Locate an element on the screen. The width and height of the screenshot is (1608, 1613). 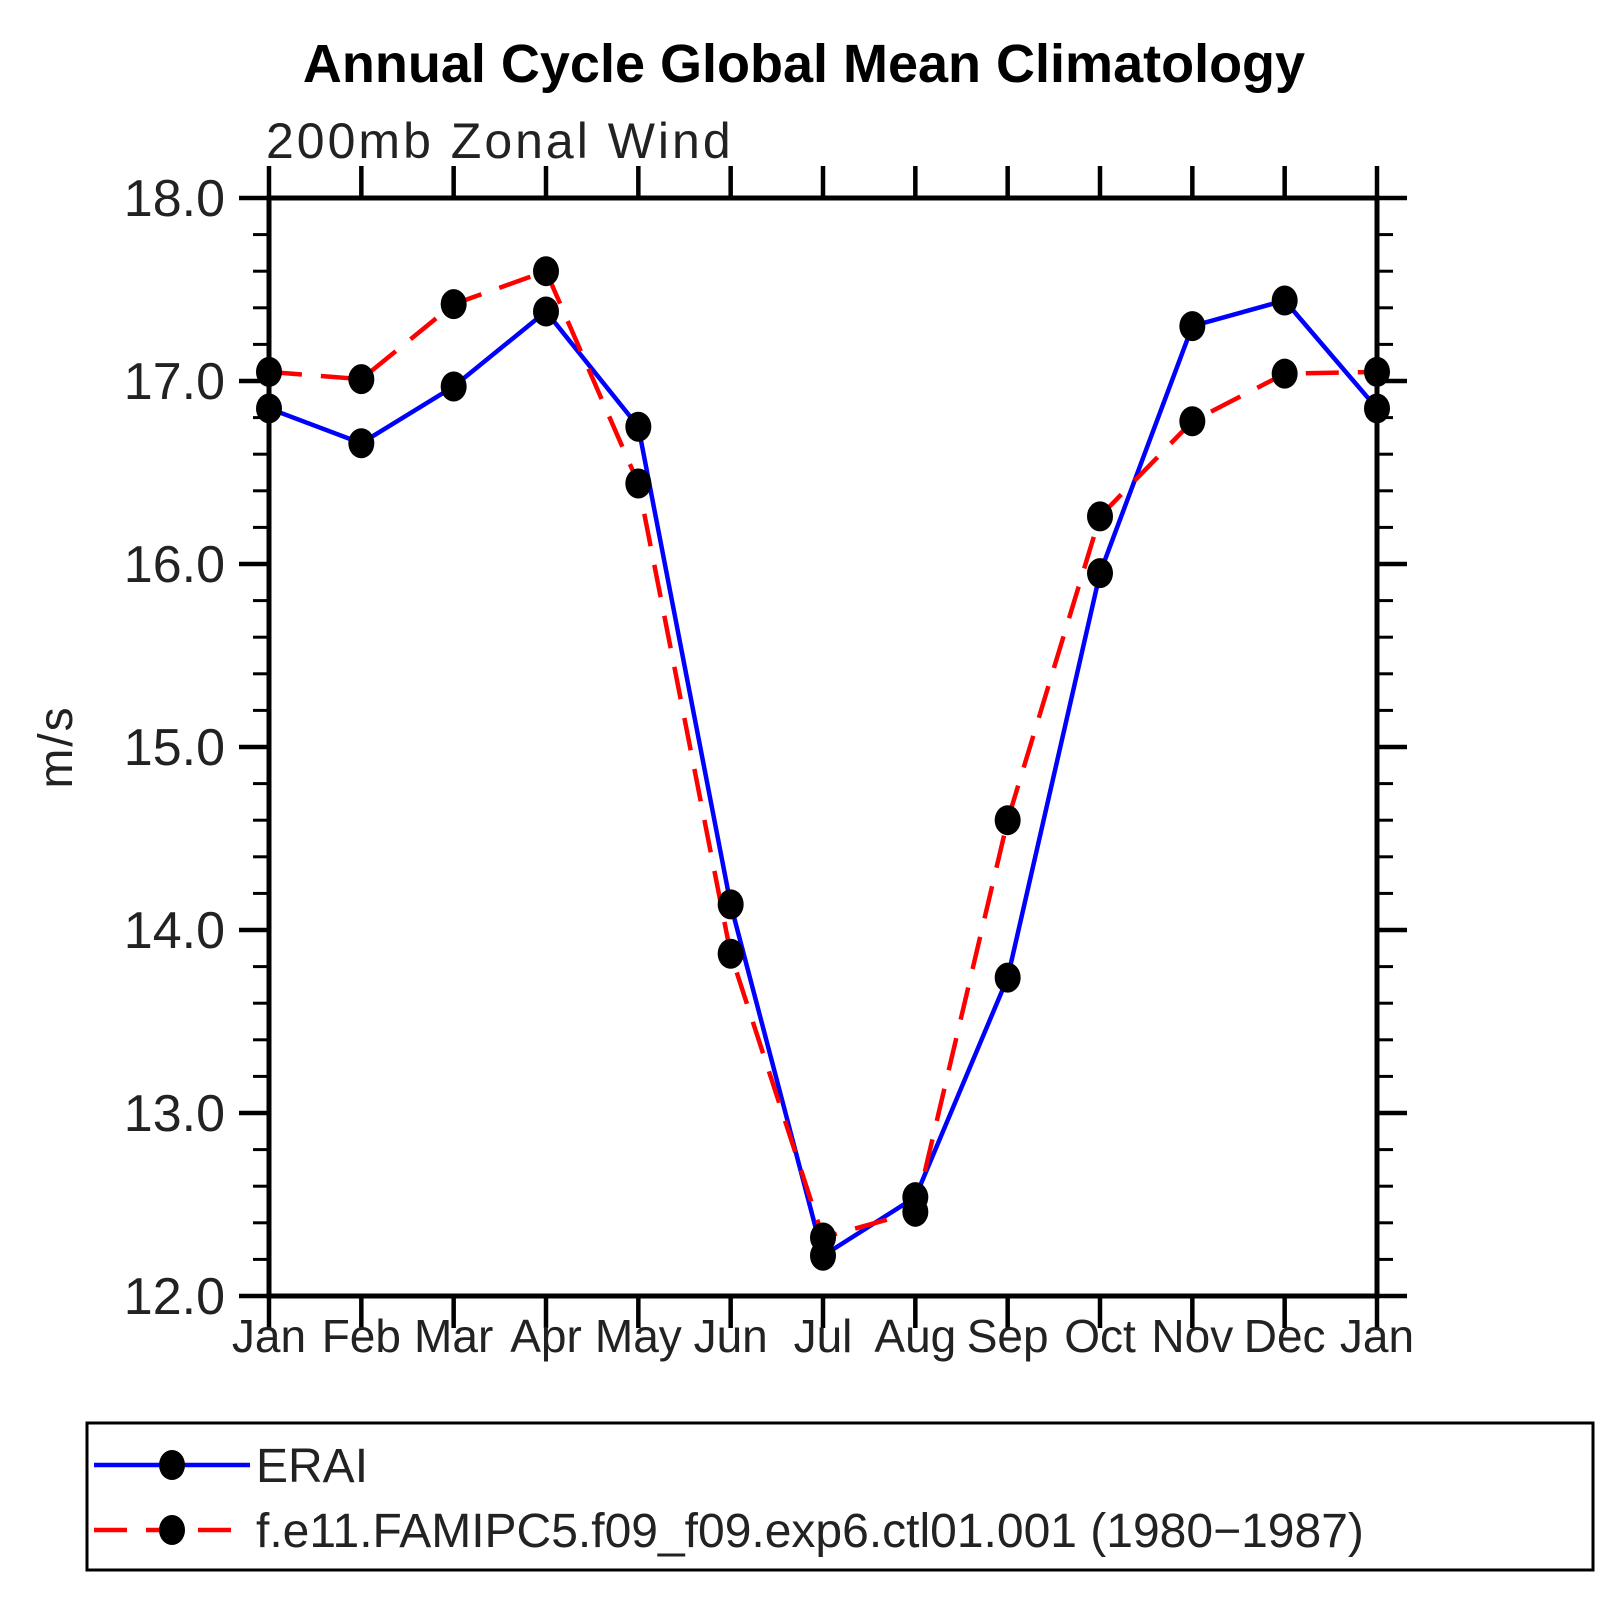
y-tick-label: 18.0 is located at coordinates (174, 199).